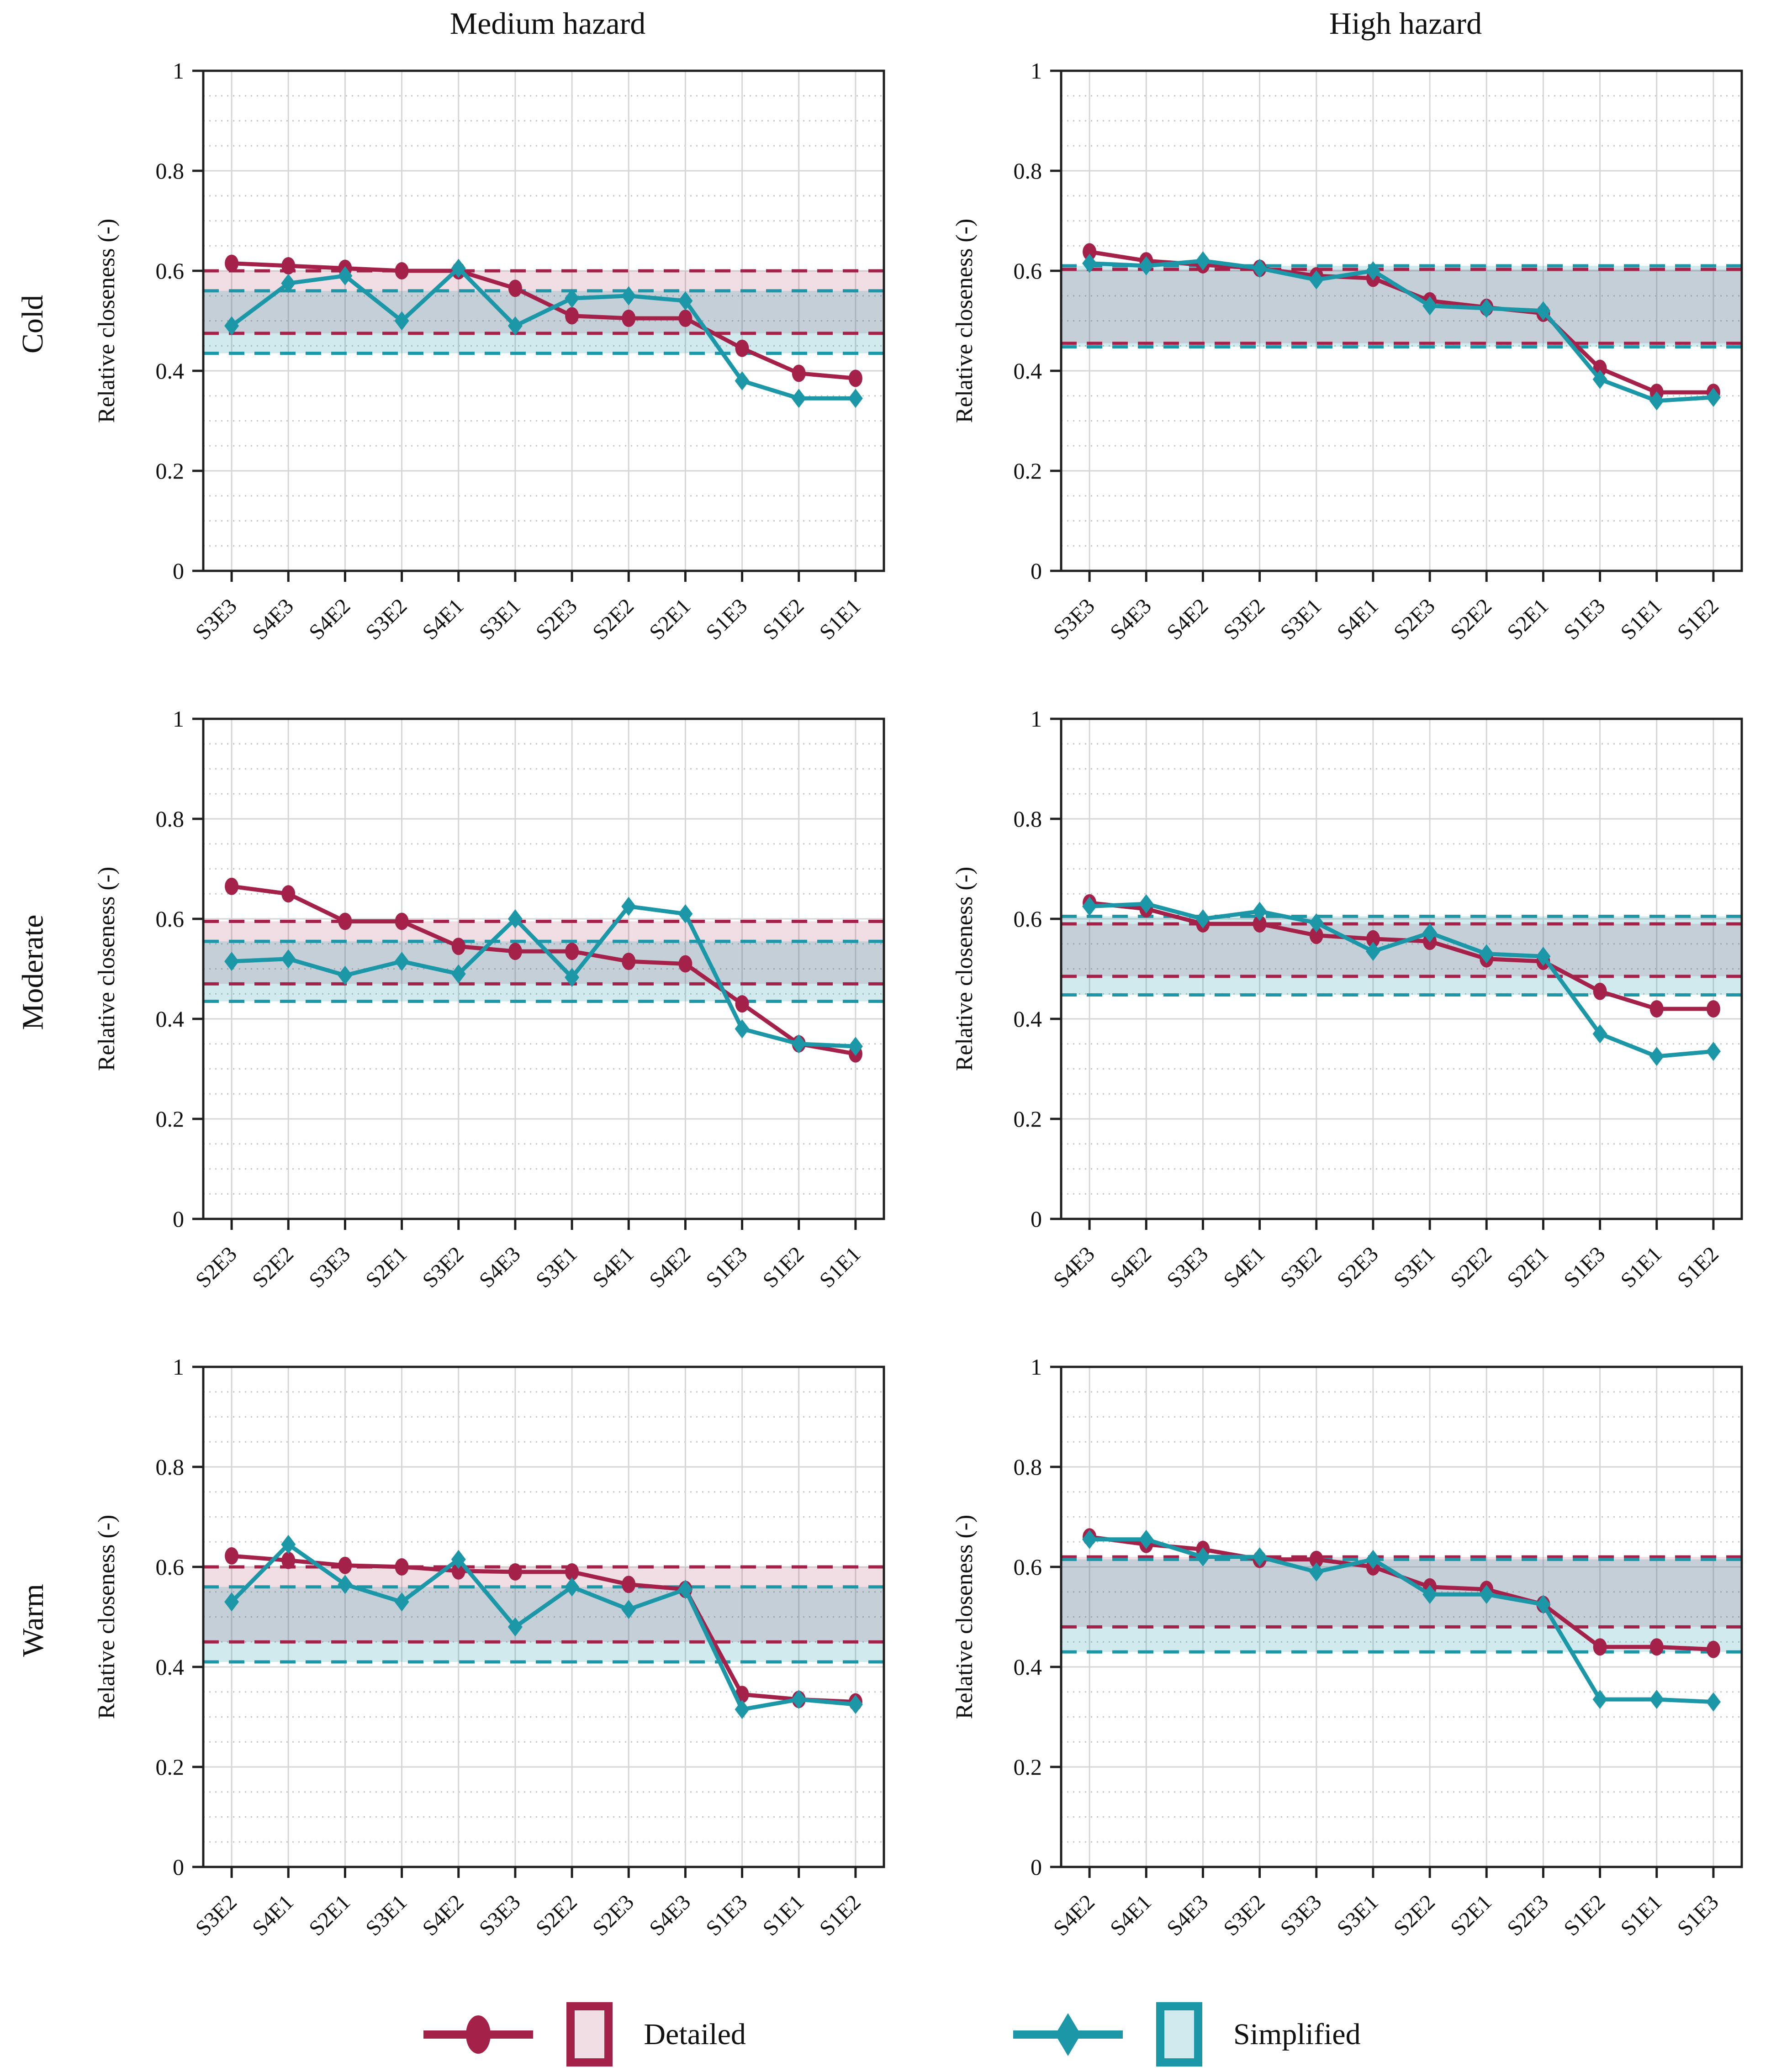 This screenshot has width=1792, height=2072. Describe the element at coordinates (589, 2034) in the screenshot. I see `detailed-band-swatch-icon` at that location.